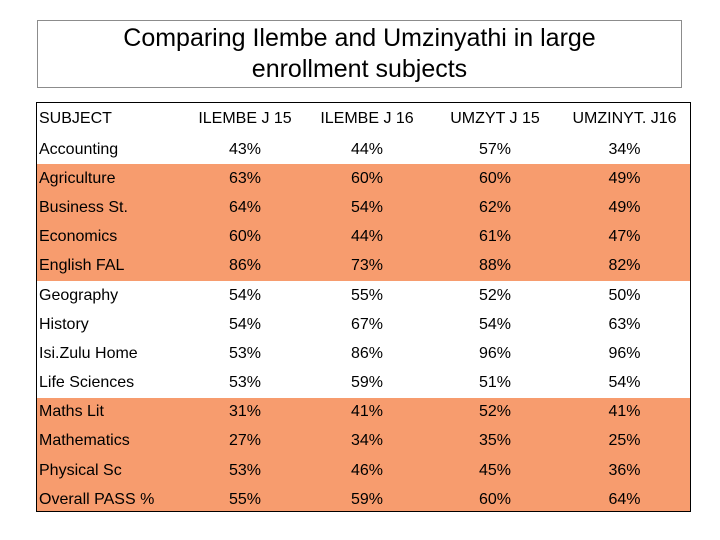 Image resolution: width=720 pixels, height=540 pixels. I want to click on umzyt-j15-cell: 88%, so click(495, 266).